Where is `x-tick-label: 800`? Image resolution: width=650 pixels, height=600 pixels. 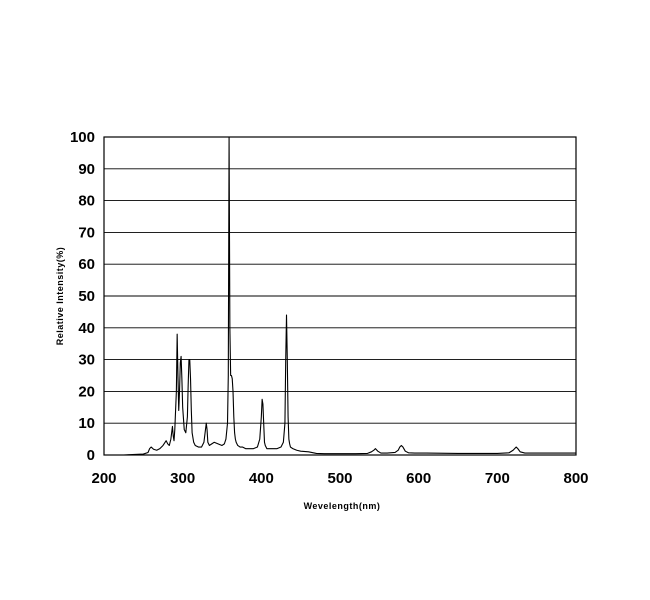
x-tick-label: 800 is located at coordinates (575, 478).